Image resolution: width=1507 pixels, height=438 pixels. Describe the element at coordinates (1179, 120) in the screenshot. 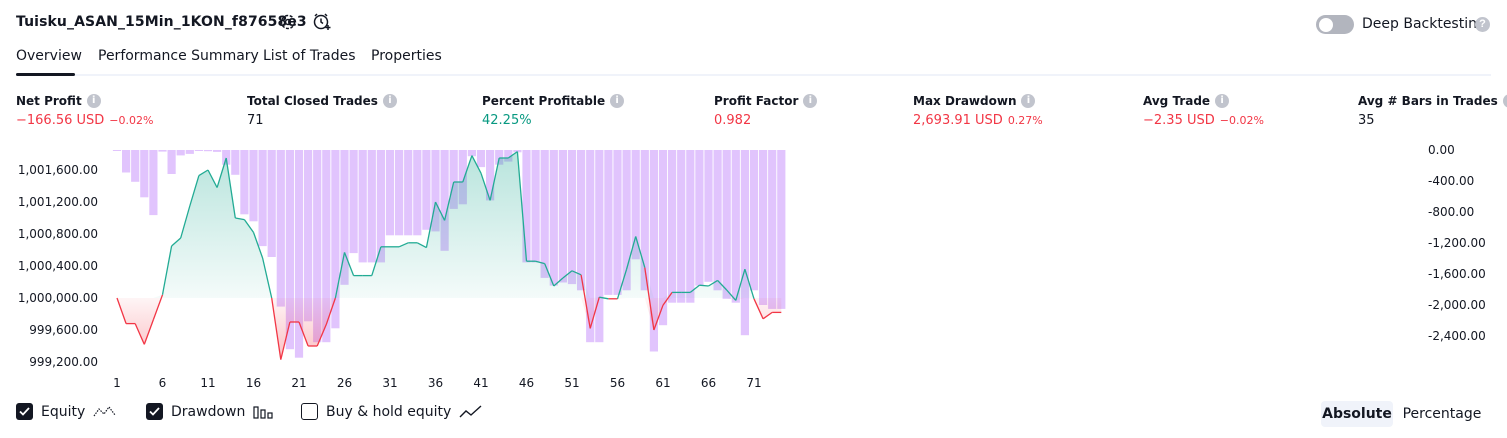

I see `metric-value: −2.35 USD` at that location.